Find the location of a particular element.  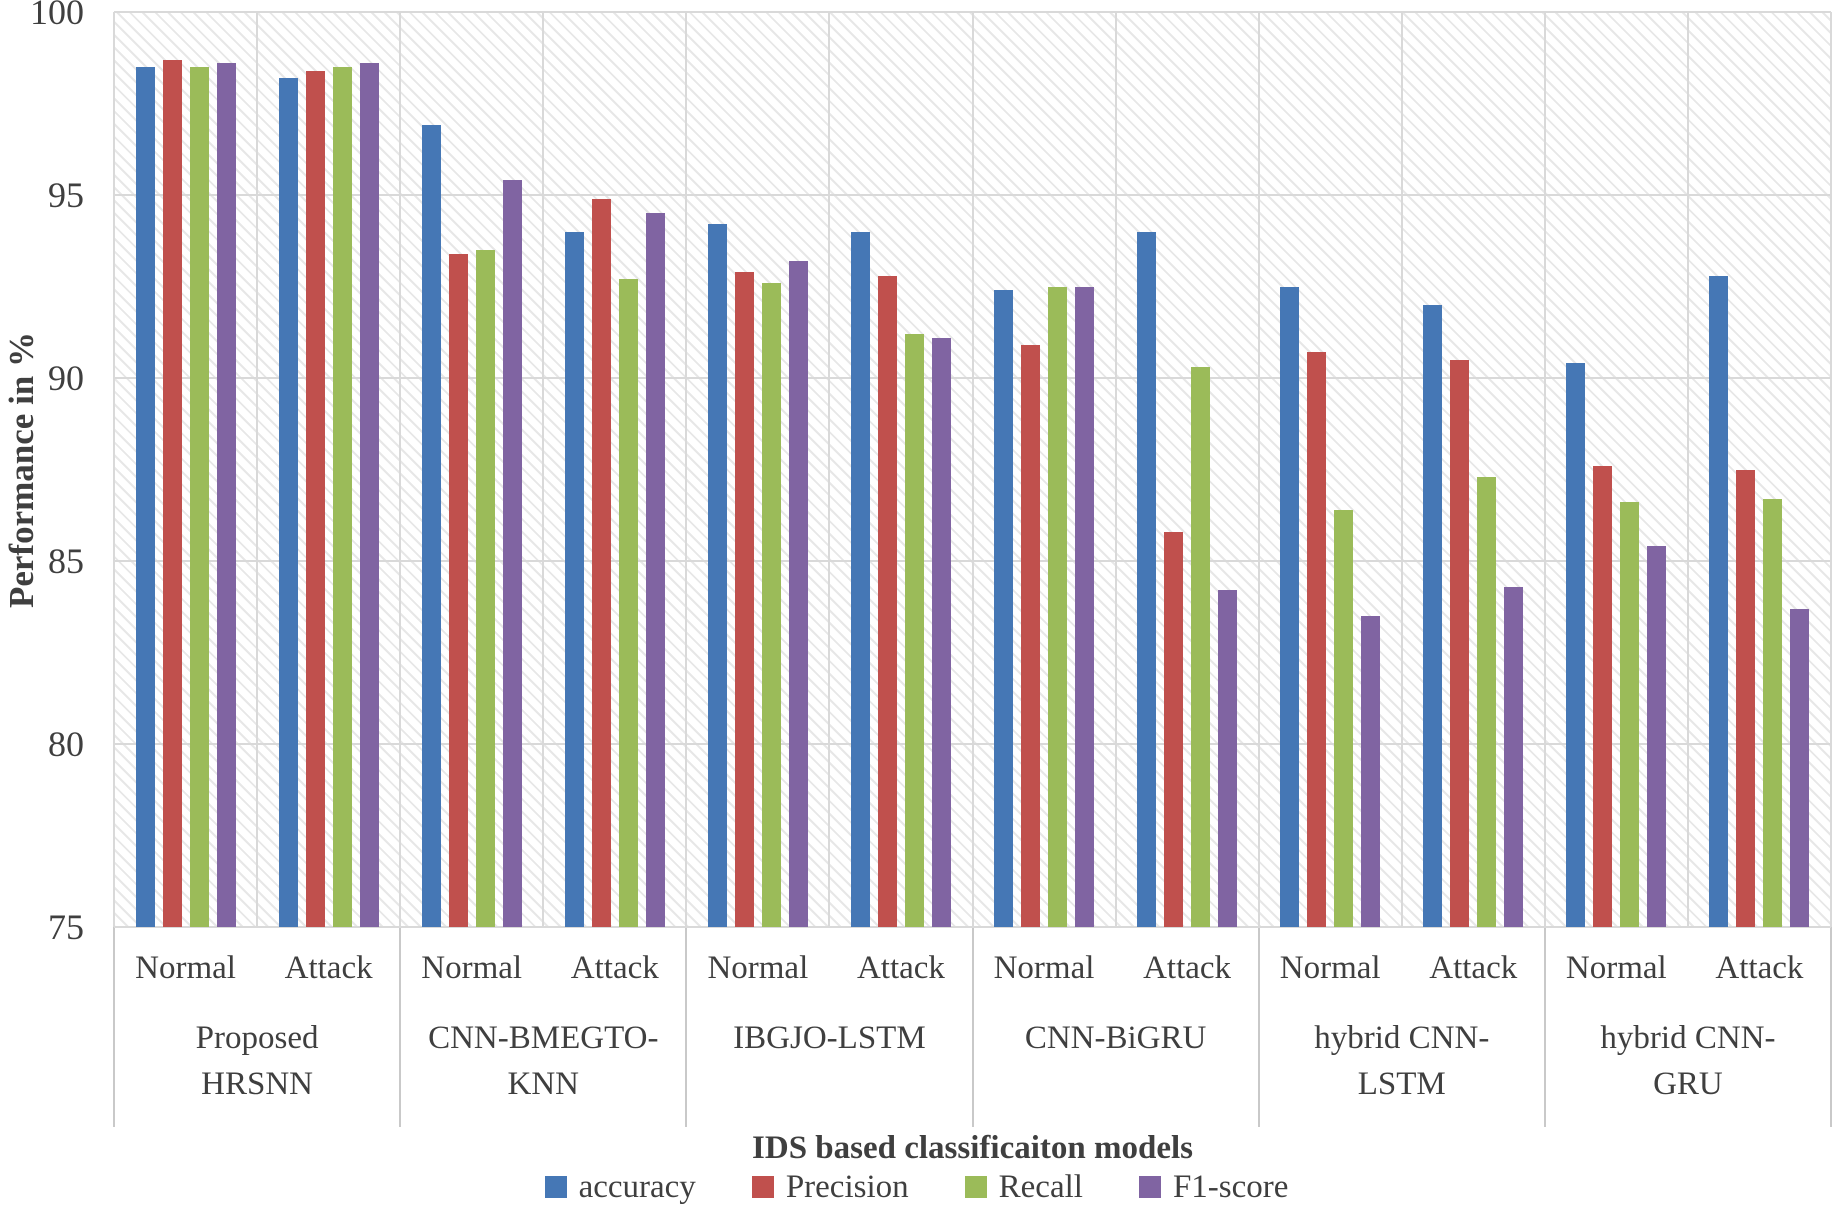

y-tick-label: 80 is located at coordinates (66, 744).